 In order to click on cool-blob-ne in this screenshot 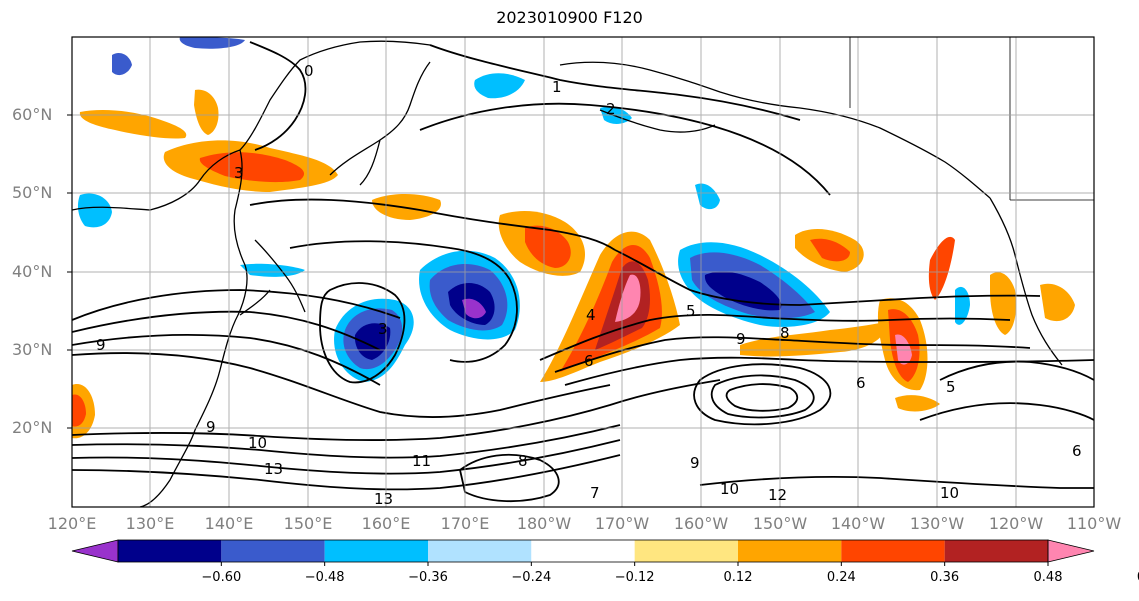, I will do `click(122, 64)`.